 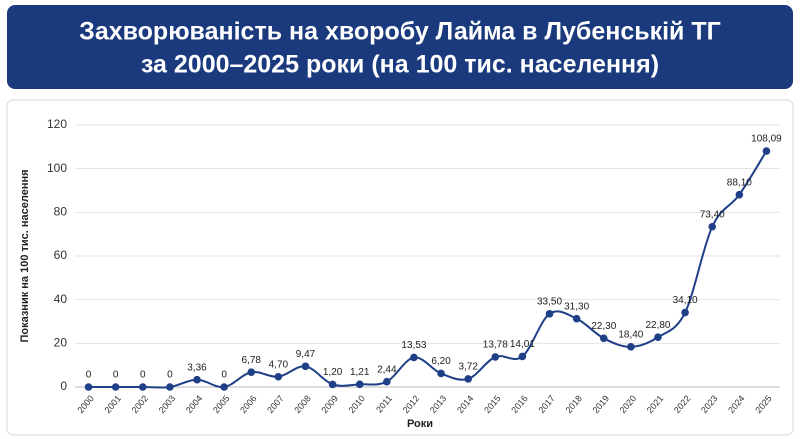 I want to click on x-axis-title: Роки, so click(x=420, y=424).